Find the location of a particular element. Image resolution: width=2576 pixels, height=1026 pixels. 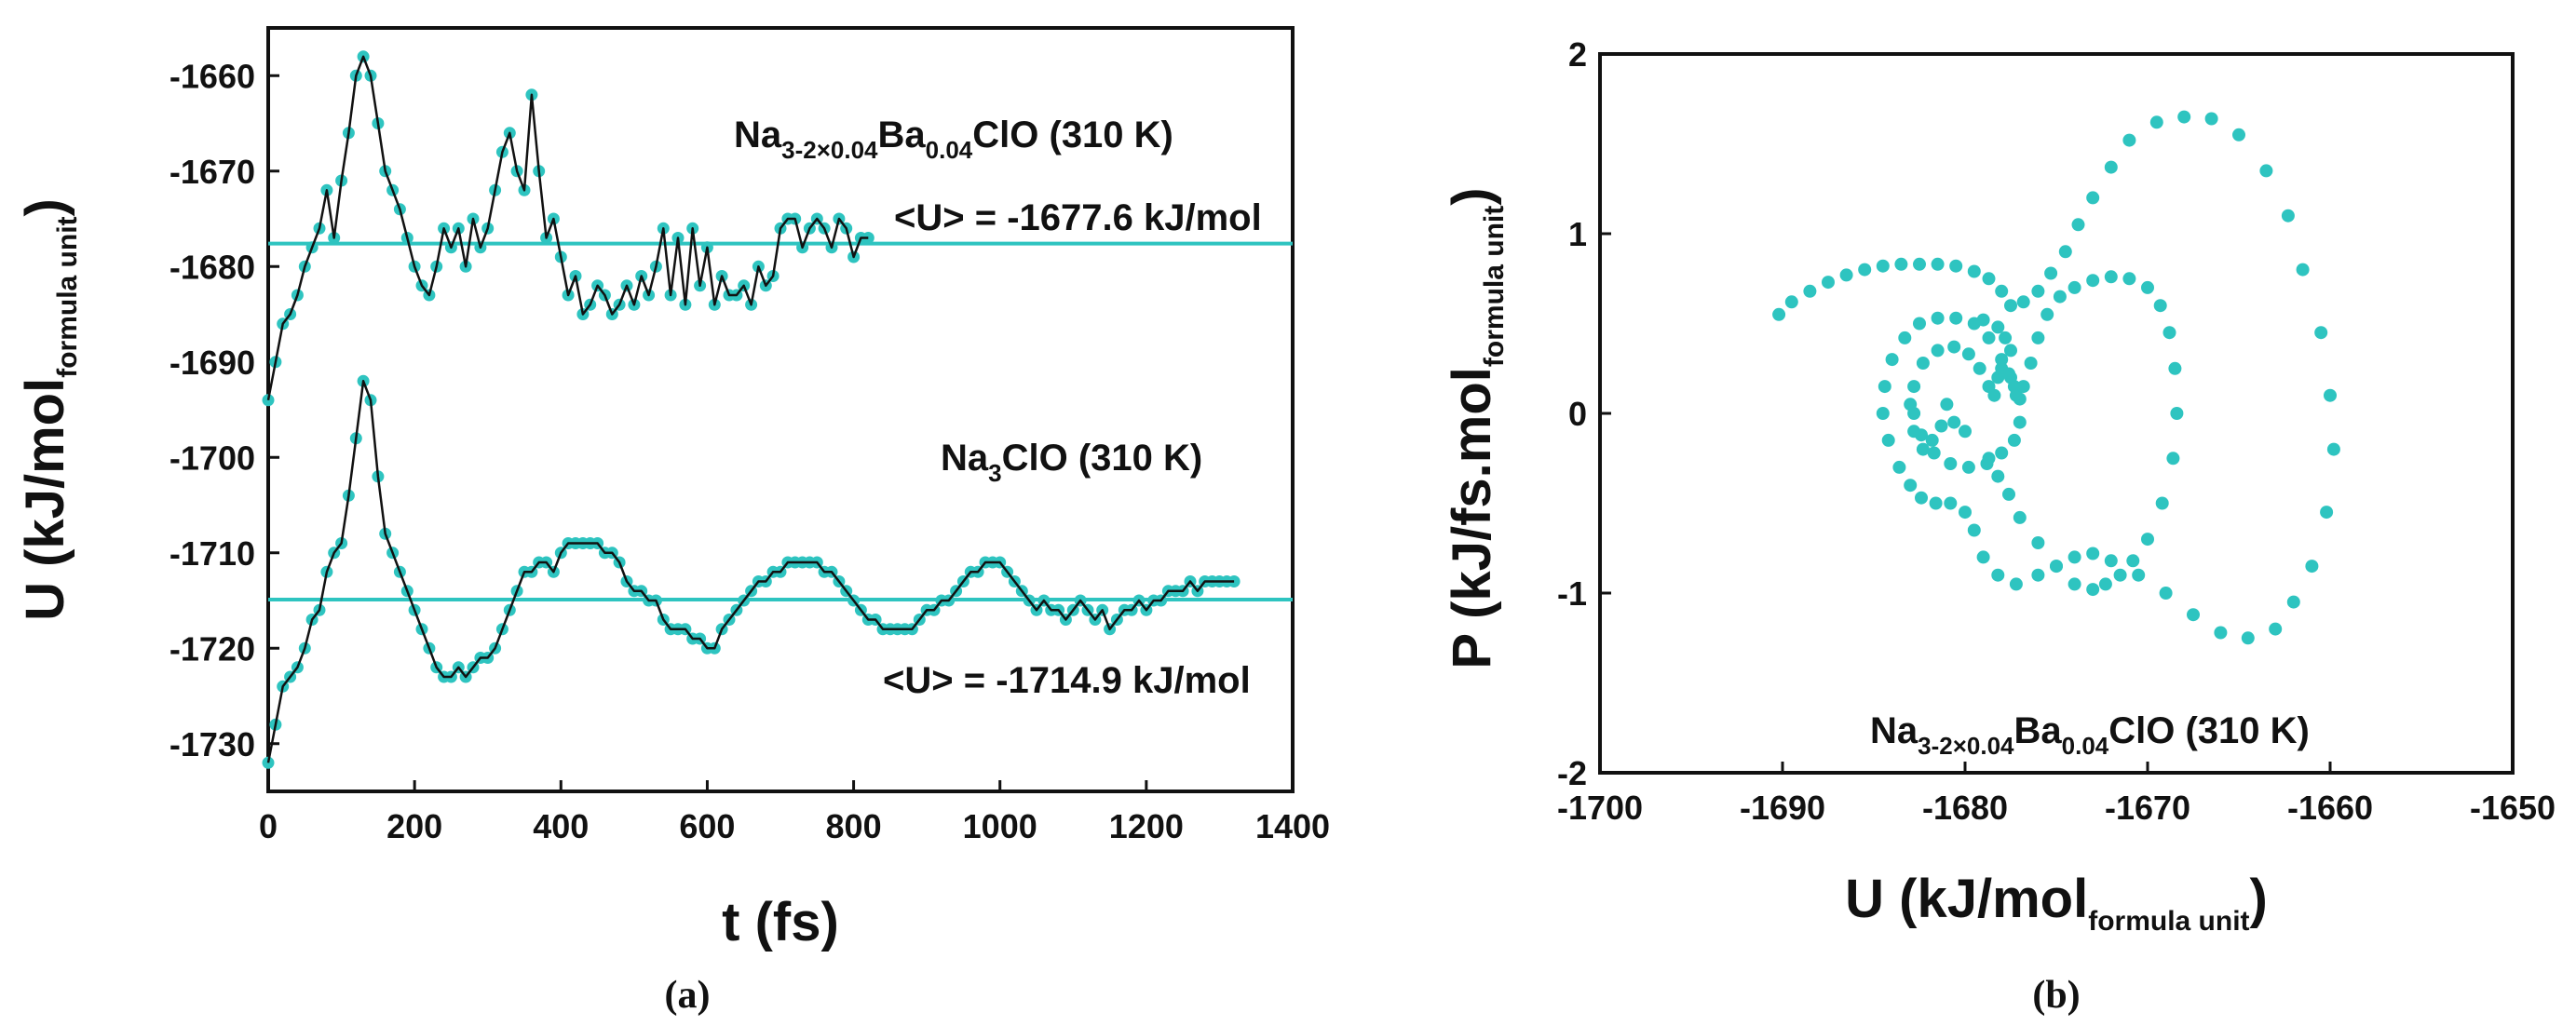

chart-b-annotation-ba-sub: 0.04 is located at coordinates (2085, 746).